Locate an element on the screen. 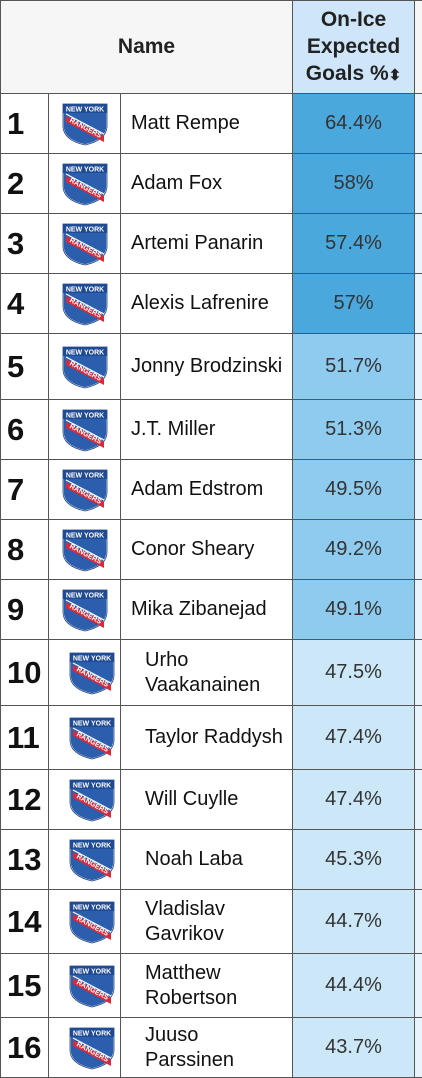  header-row: Name On-Ice Expected Goals %⬍ is located at coordinates (211, 47).